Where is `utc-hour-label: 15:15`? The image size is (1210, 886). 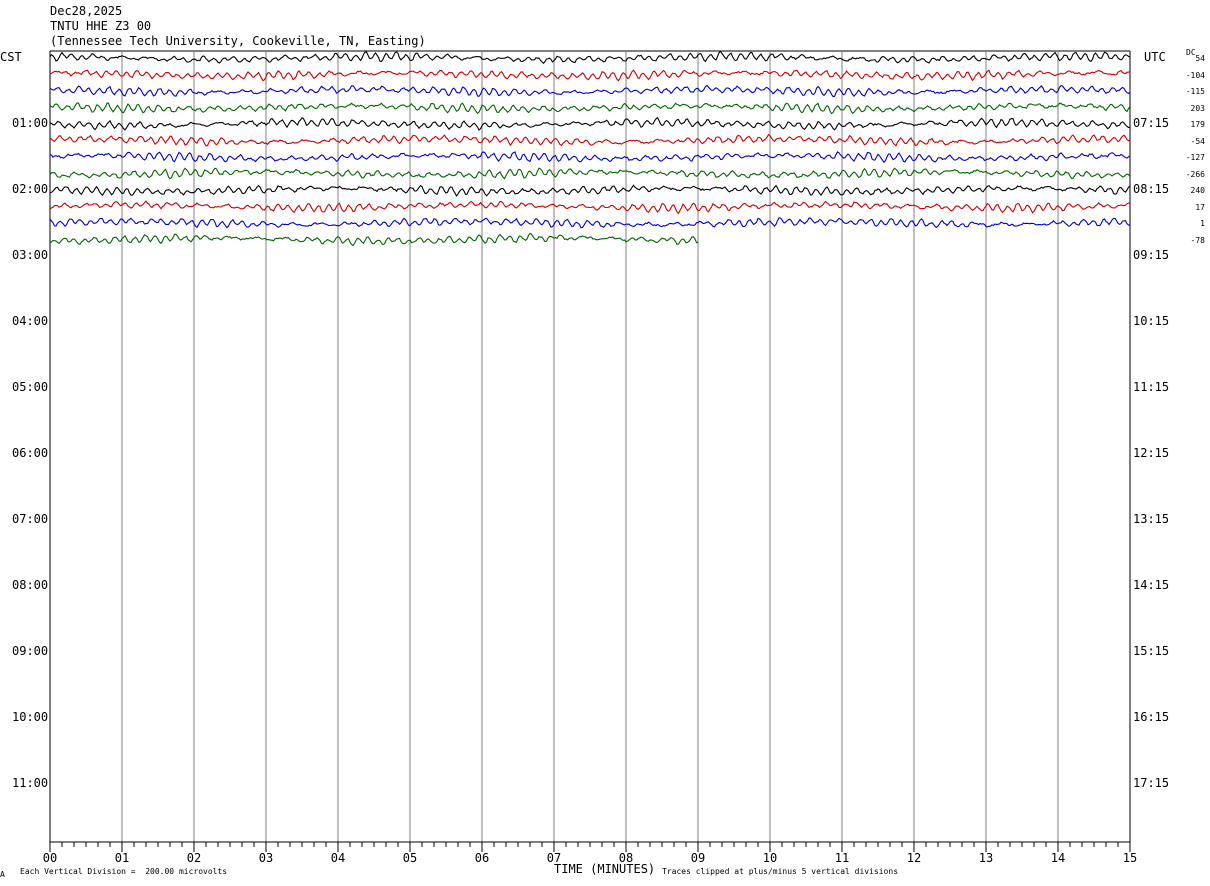
utc-hour-label: 15:15 is located at coordinates (1151, 651).